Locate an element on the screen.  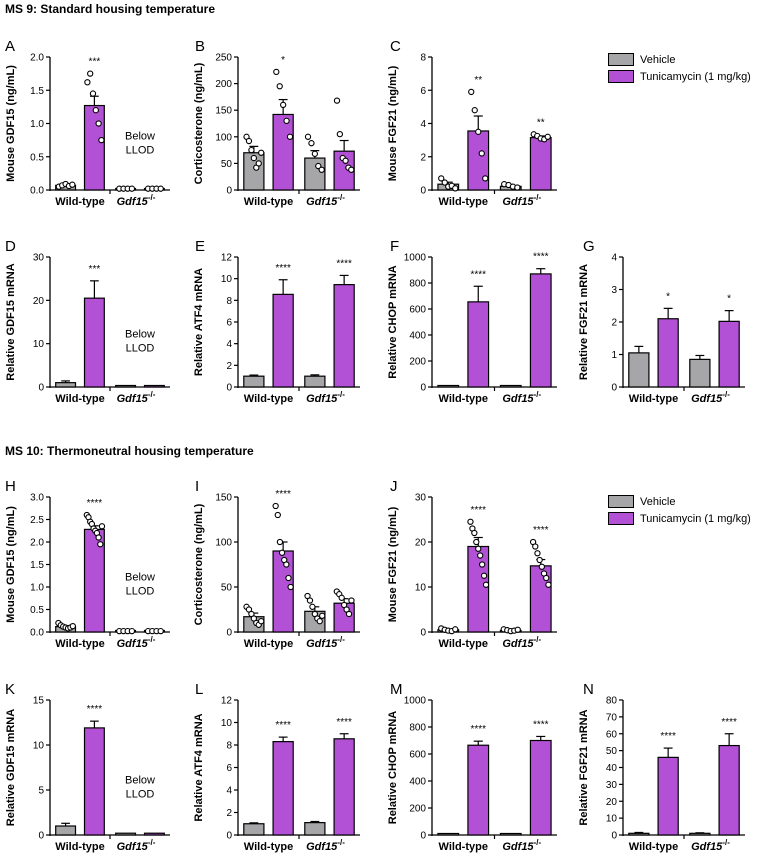
y-tick-label: 50 is located at coordinates (612, 751).